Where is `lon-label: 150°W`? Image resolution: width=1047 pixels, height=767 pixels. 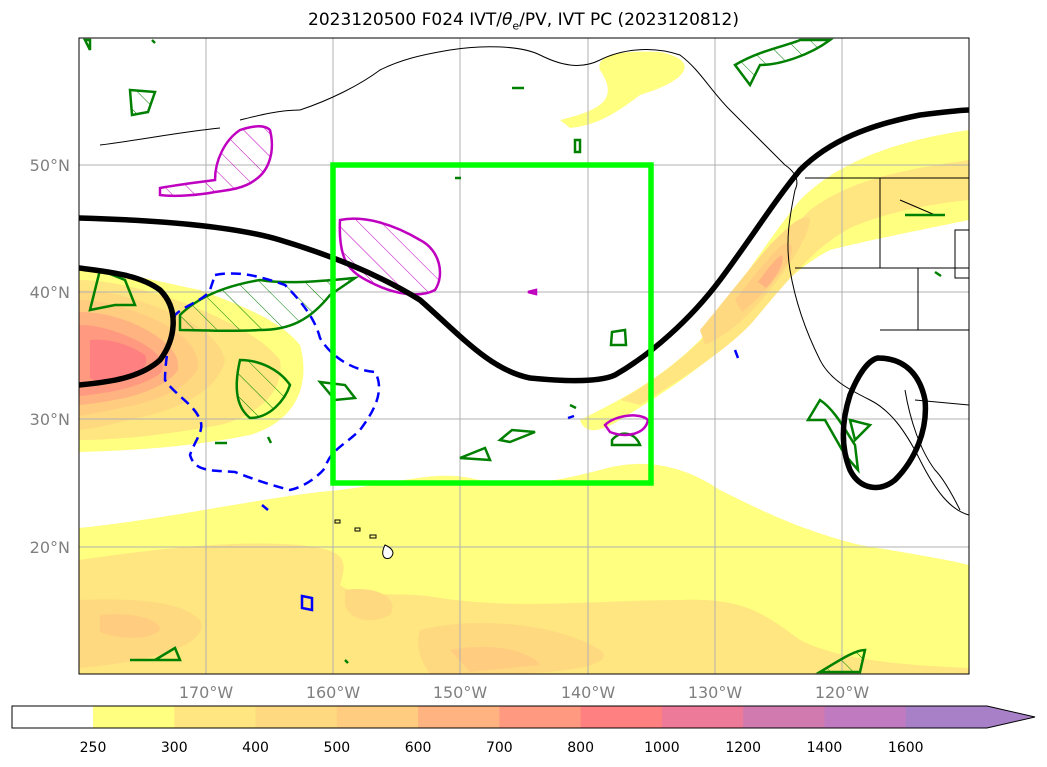
lon-label: 150°W is located at coordinates (460, 692).